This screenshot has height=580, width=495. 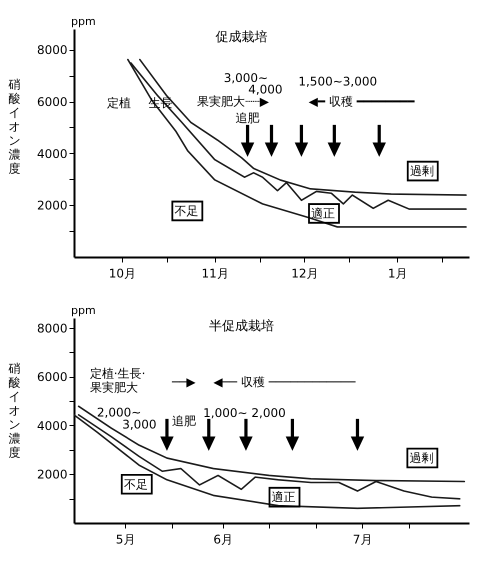 What do you see at coordinates (362, 101) in the screenshot?
I see `annotation: ◀━ 収穫 ━━━━━━━━` at bounding box center [362, 101].